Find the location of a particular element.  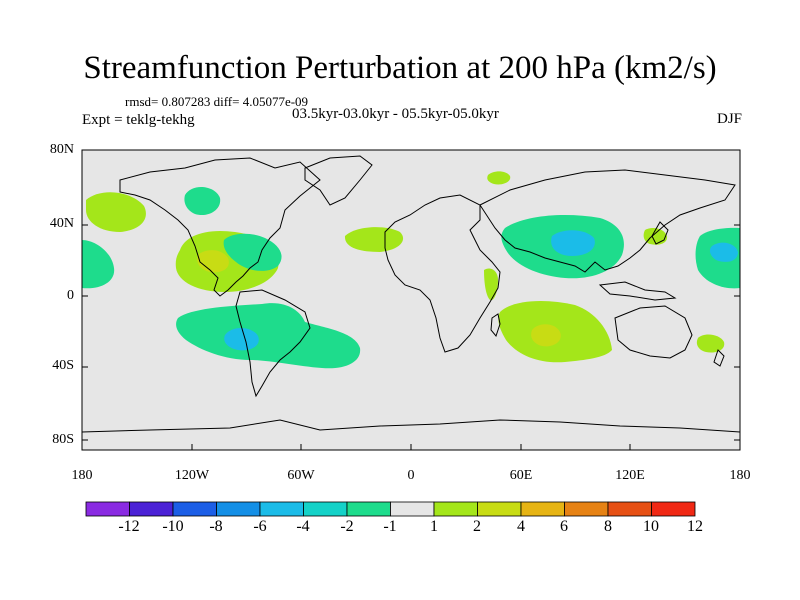

coast-japan is located at coordinates (660, 233).